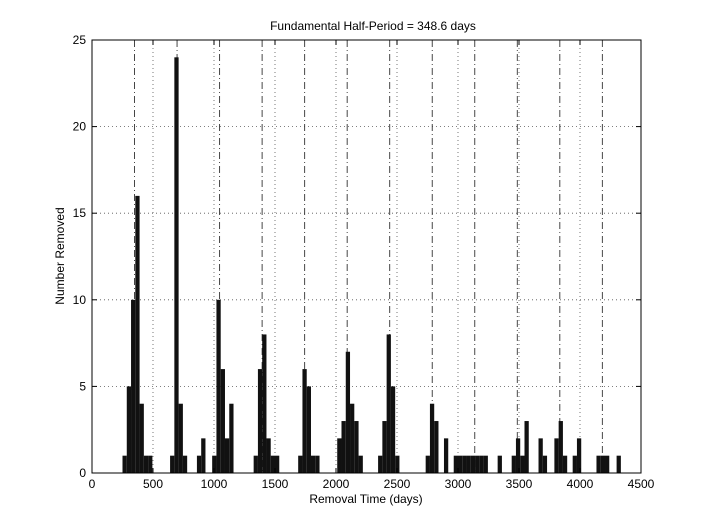  I want to click on x-tick-label: 500, so click(153, 484).